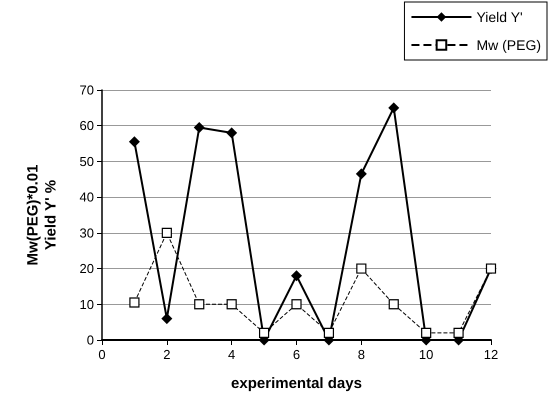  I want to click on x-tick-label: 0, so click(102, 354).